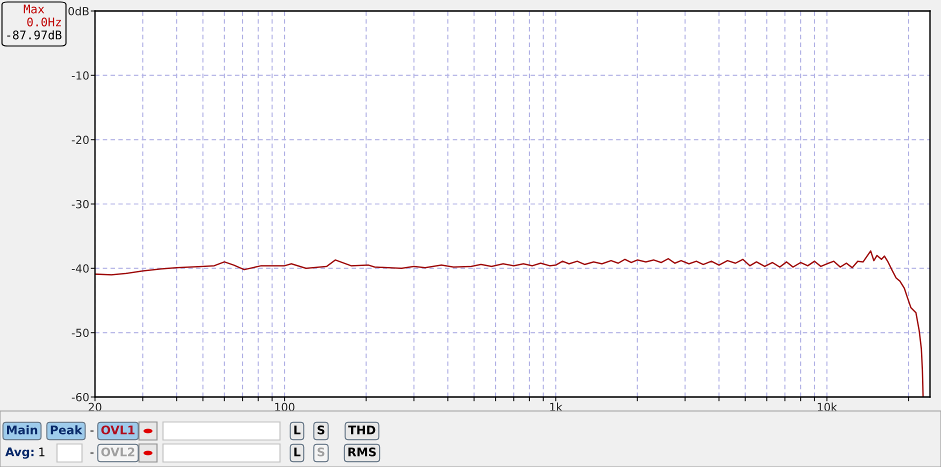 Image resolution: width=941 pixels, height=467 pixels. Describe the element at coordinates (80, 140) in the screenshot. I see `y-tick-label: -20` at that location.